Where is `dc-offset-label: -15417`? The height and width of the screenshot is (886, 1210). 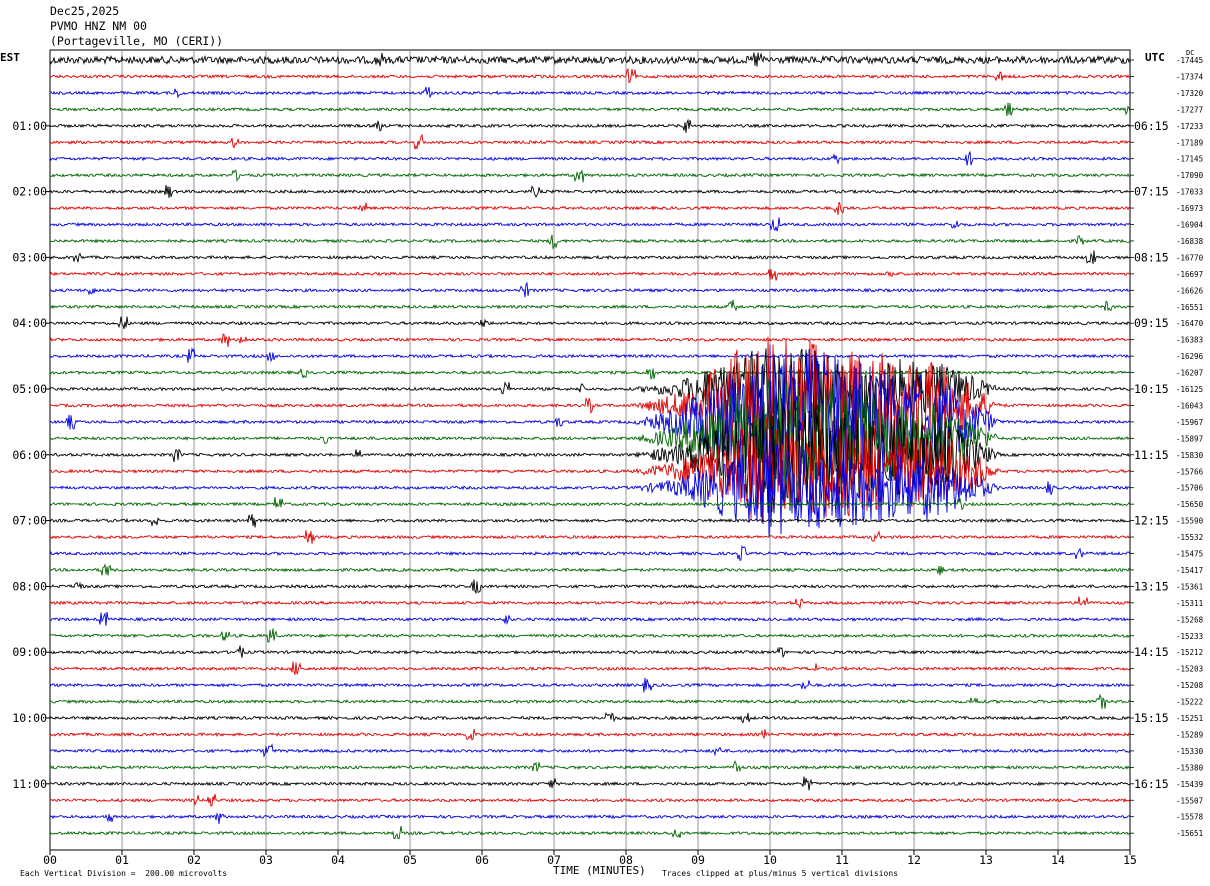 dc-offset-label: -15417 is located at coordinates (1189, 570).